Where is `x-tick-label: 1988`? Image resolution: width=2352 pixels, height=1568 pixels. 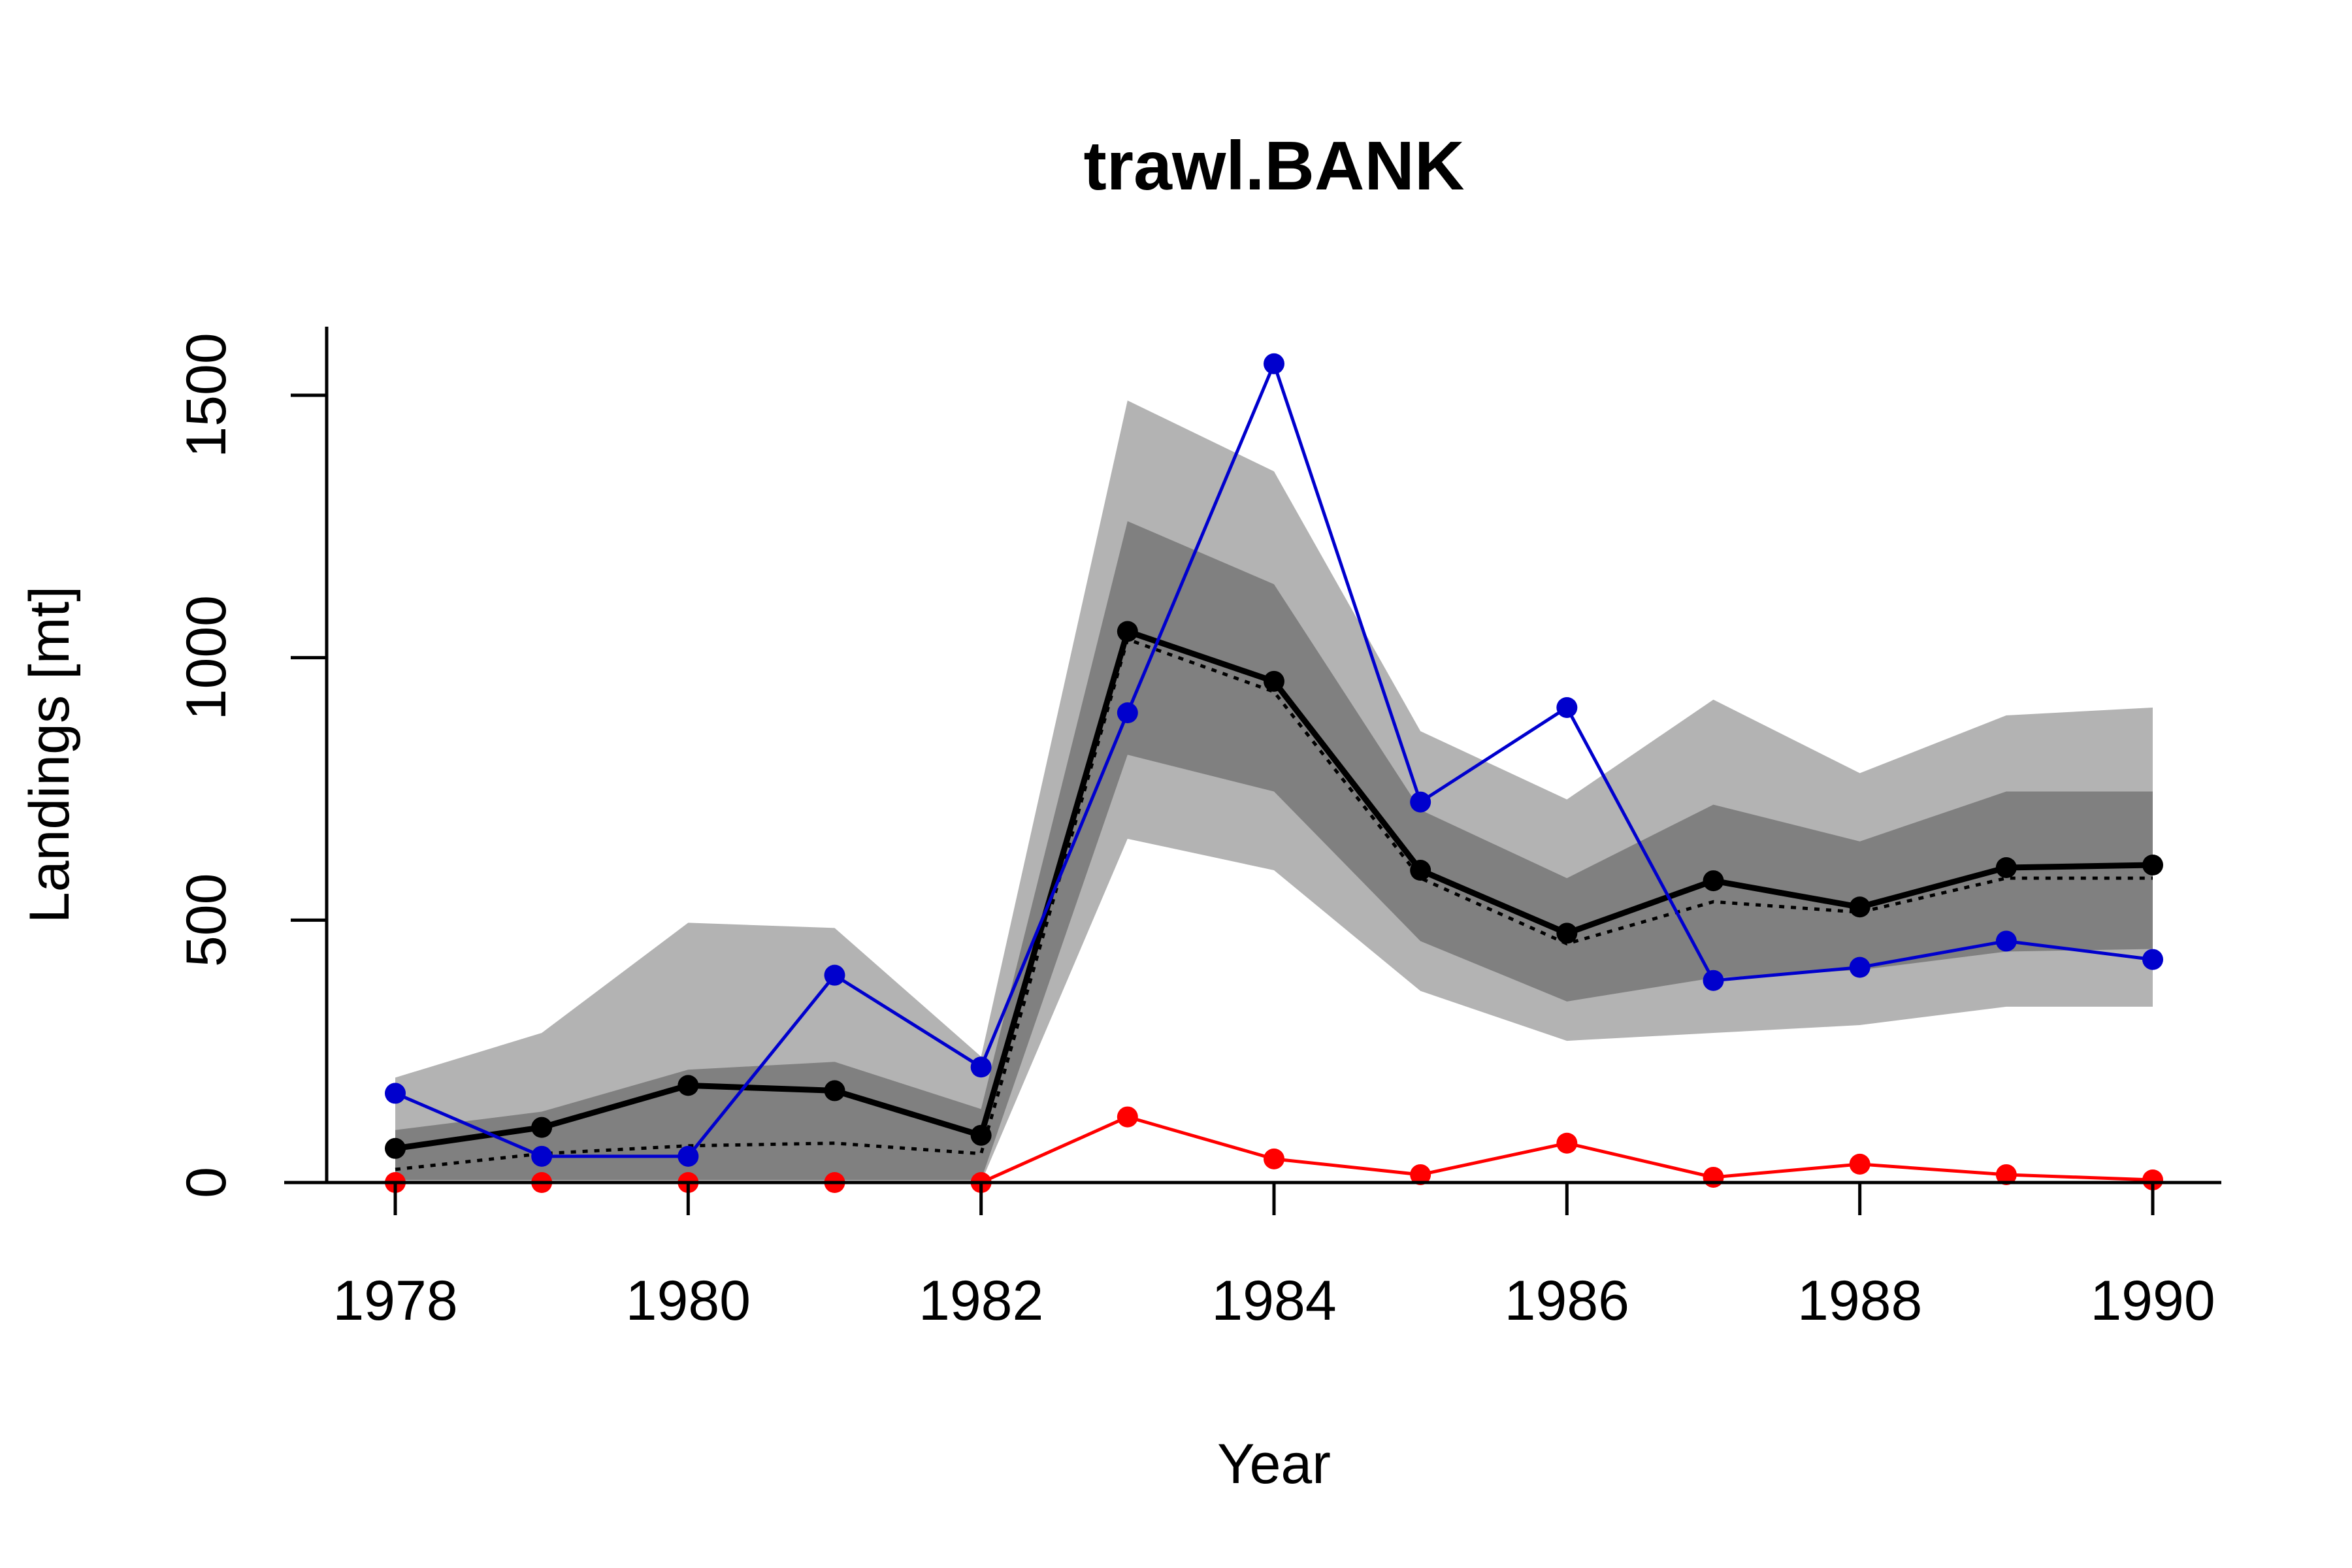
x-tick-label: 1988 is located at coordinates (1859, 1300).